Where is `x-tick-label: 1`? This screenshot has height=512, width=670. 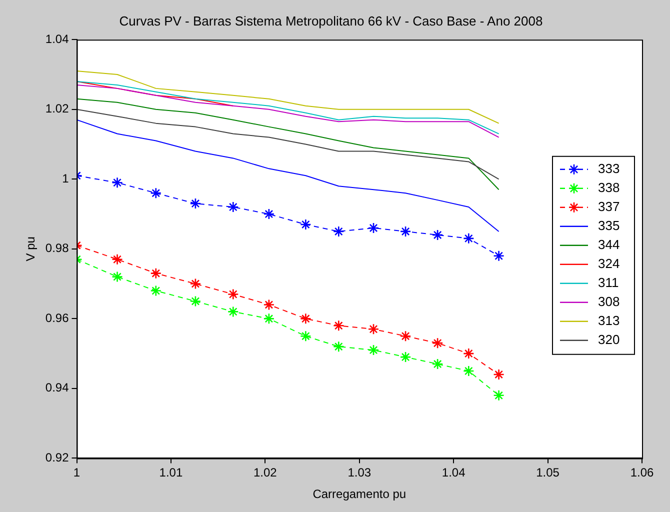 x-tick-label: 1 is located at coordinates (76, 473).